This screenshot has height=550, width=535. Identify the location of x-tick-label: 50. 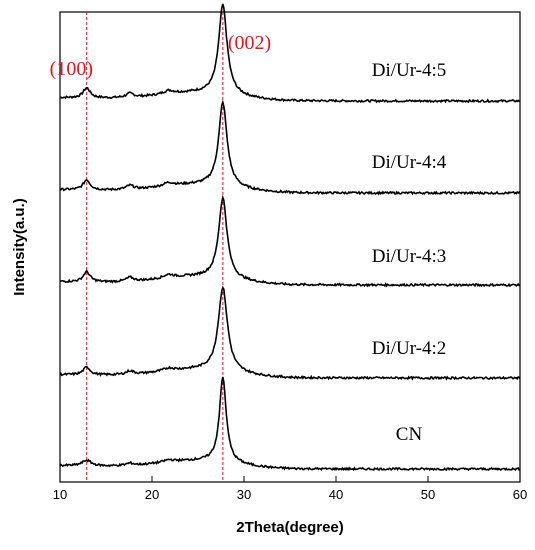
(428, 494).